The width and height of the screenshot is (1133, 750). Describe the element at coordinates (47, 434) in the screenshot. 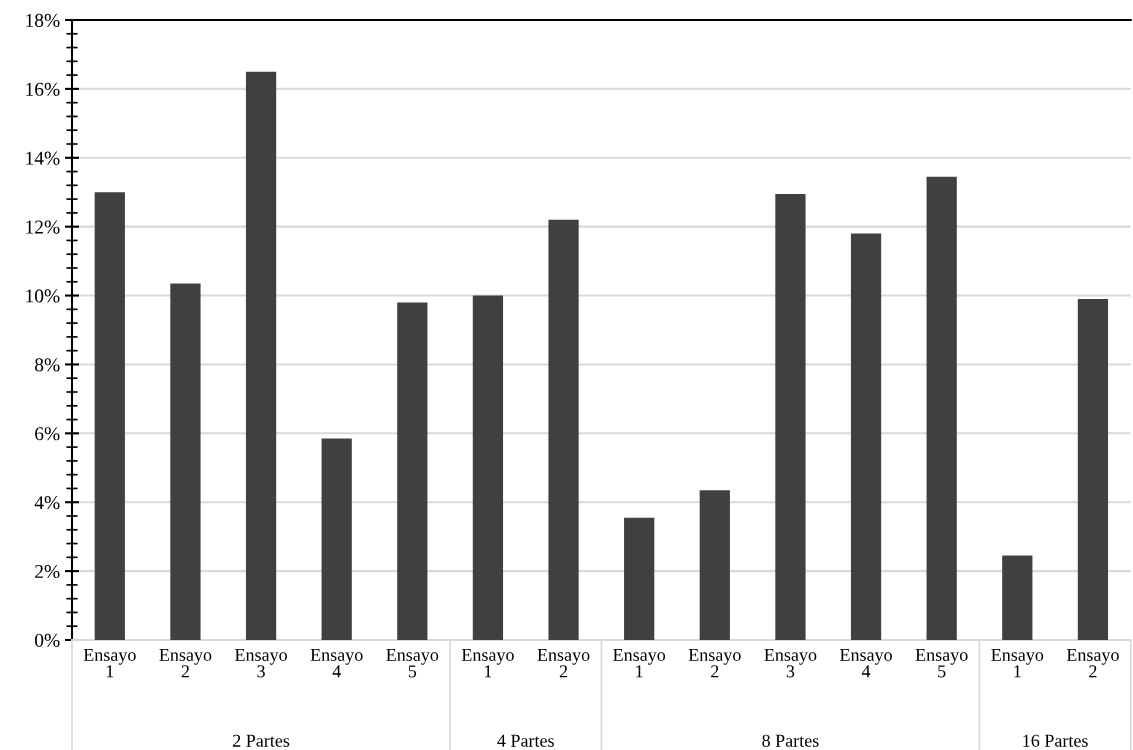

I see `y-tick-label: 6%` at that location.